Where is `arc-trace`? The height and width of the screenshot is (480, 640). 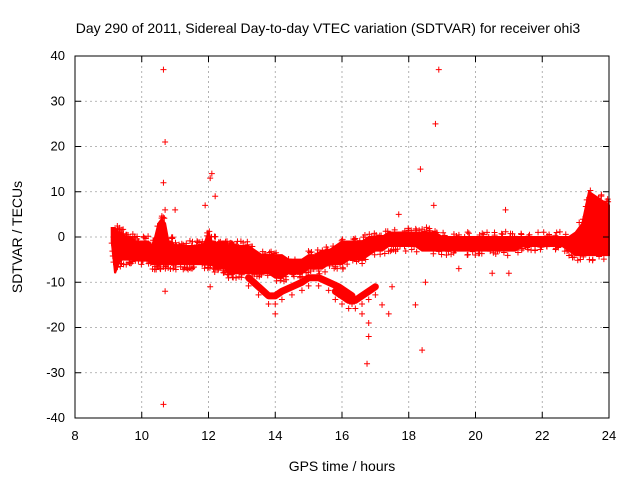
arc-trace is located at coordinates (355, 293).